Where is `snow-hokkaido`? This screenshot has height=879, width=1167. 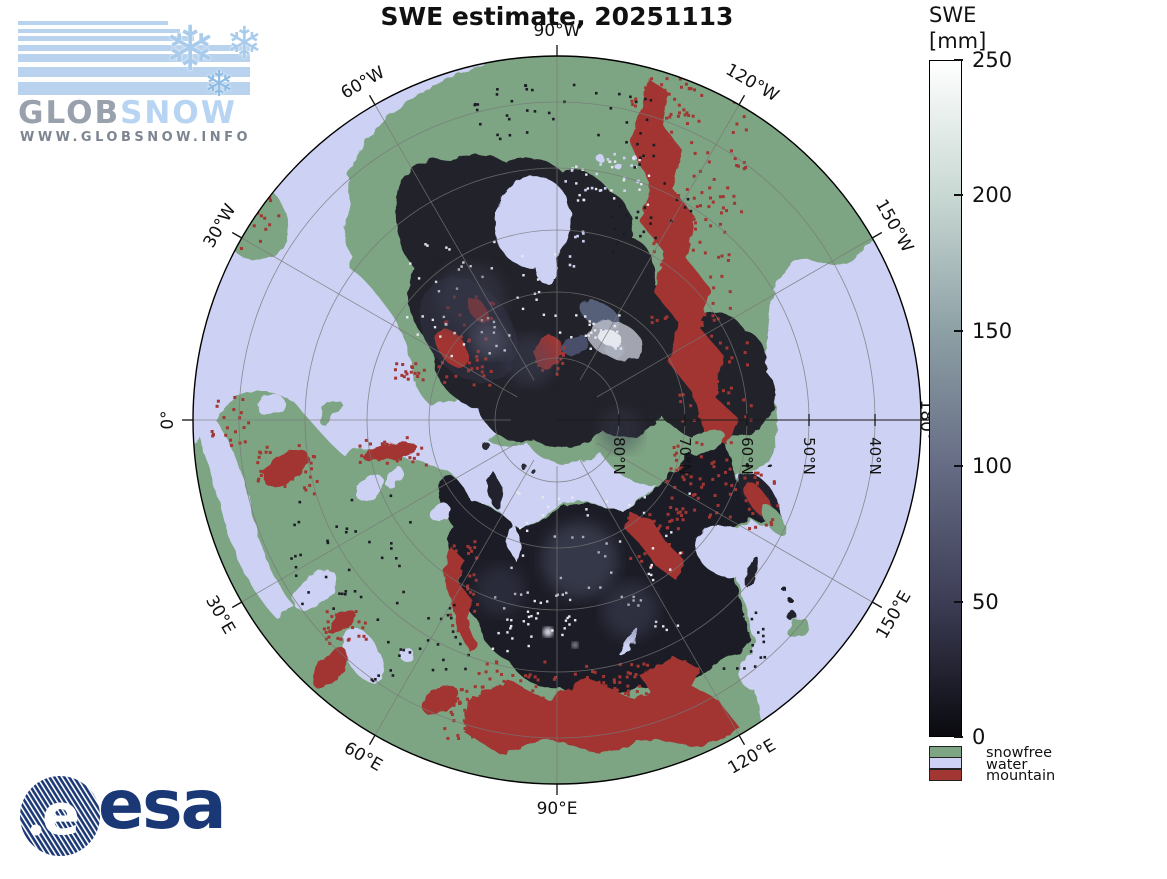 snow-hokkaido is located at coordinates (792, 616).